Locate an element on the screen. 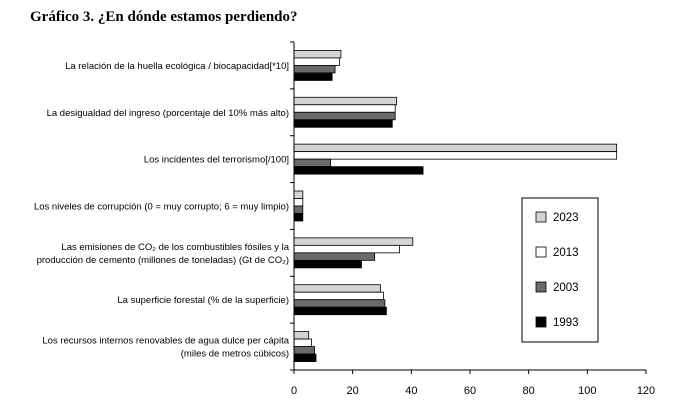 The height and width of the screenshot is (404, 674). category-label: (miles de metros cúbicos) is located at coordinates (235, 354).